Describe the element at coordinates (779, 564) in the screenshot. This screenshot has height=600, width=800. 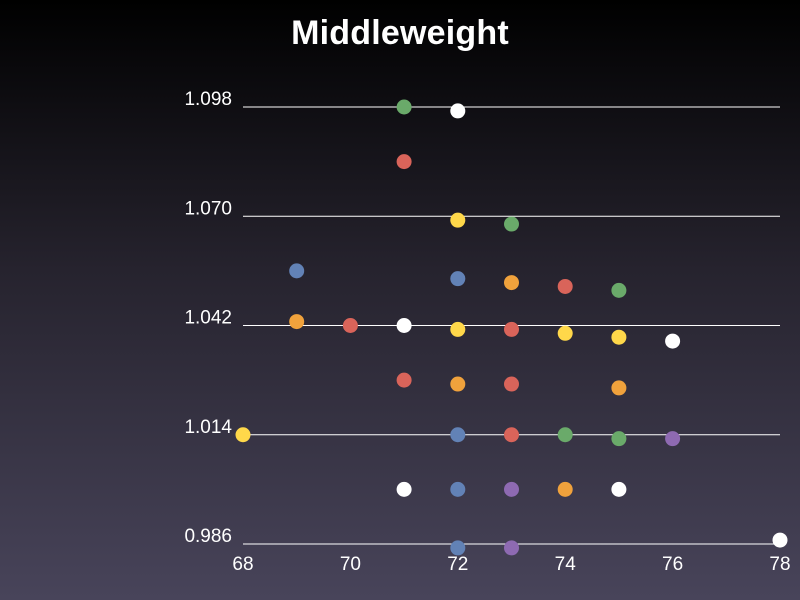
I see `x-tick-label: 78` at that location.